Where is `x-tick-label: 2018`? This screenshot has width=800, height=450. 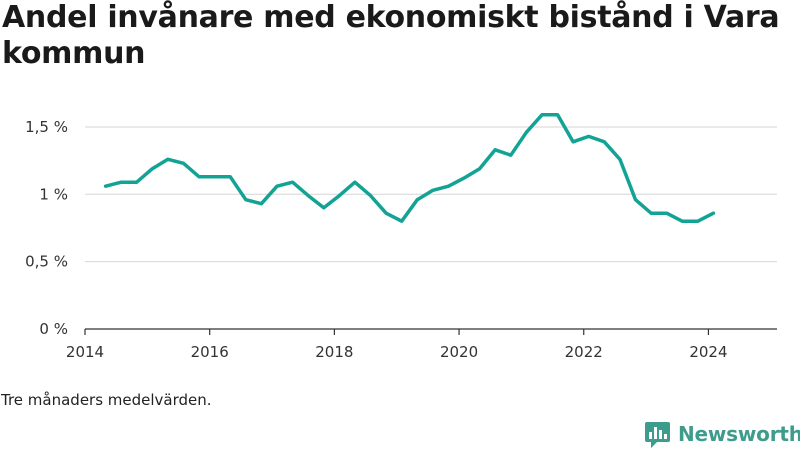
x-tick-label: 2018 is located at coordinates (334, 352).